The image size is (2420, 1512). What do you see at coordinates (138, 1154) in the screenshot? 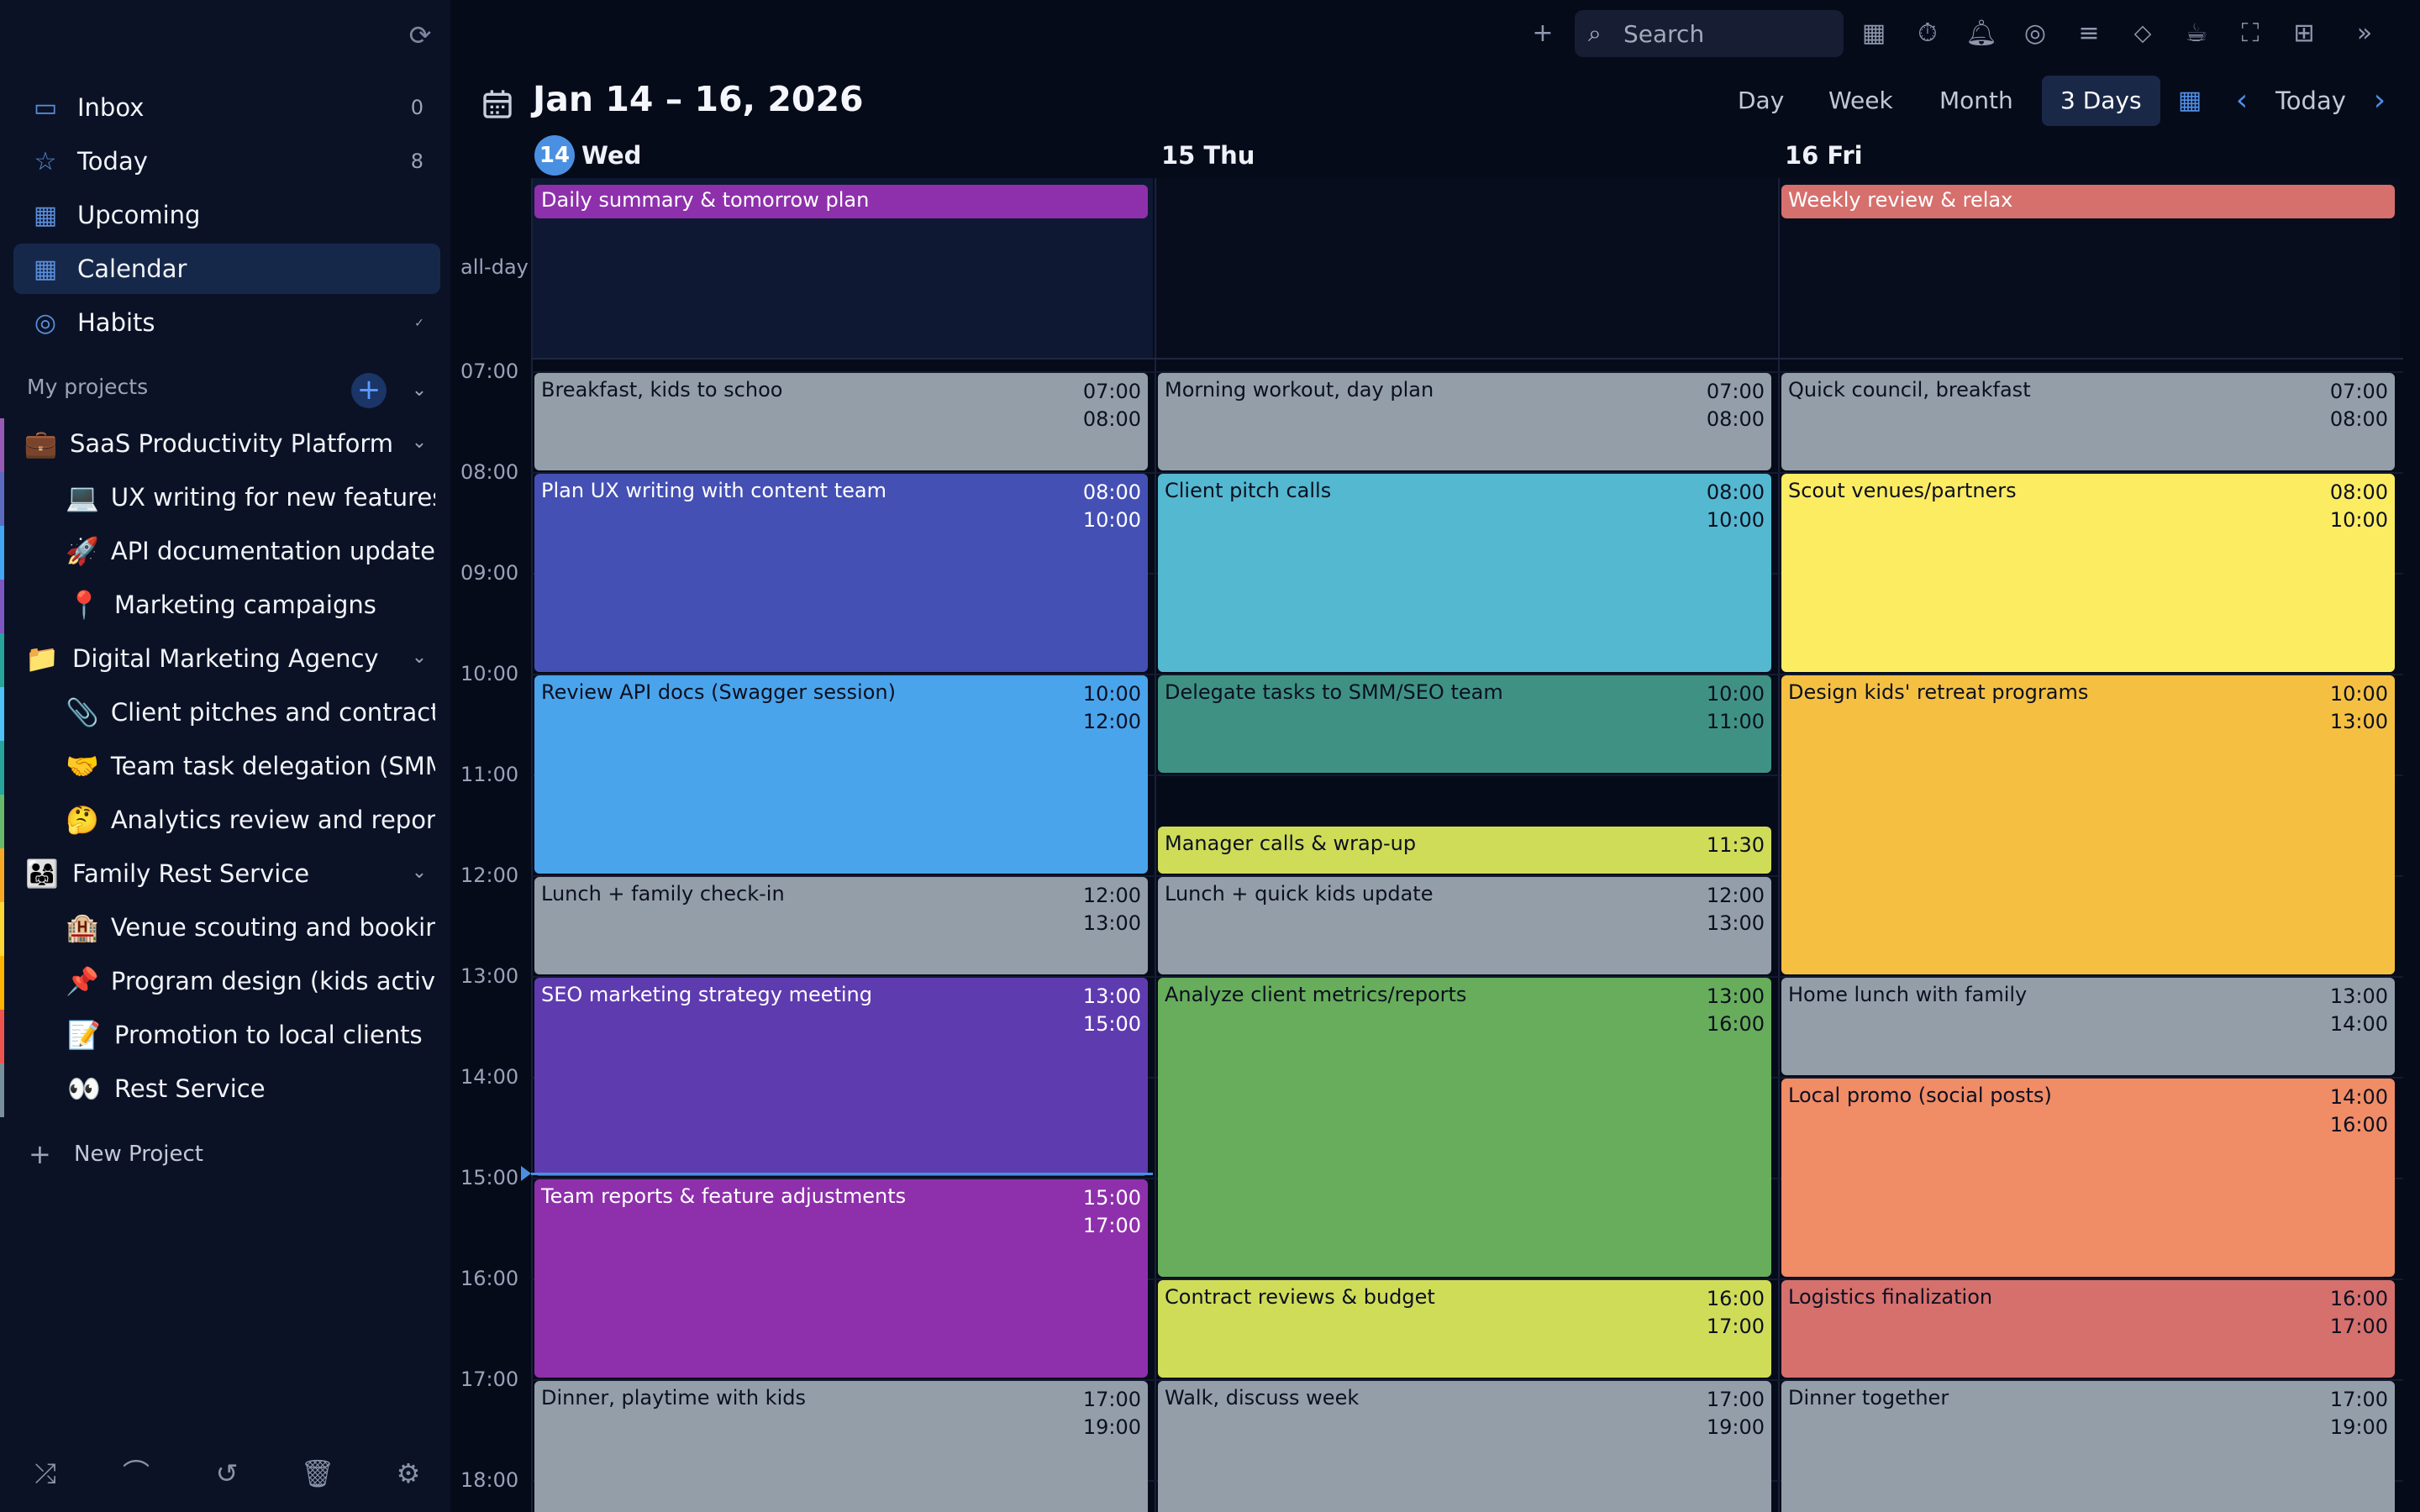
I see `new-project-label: New Project` at bounding box center [138, 1154].